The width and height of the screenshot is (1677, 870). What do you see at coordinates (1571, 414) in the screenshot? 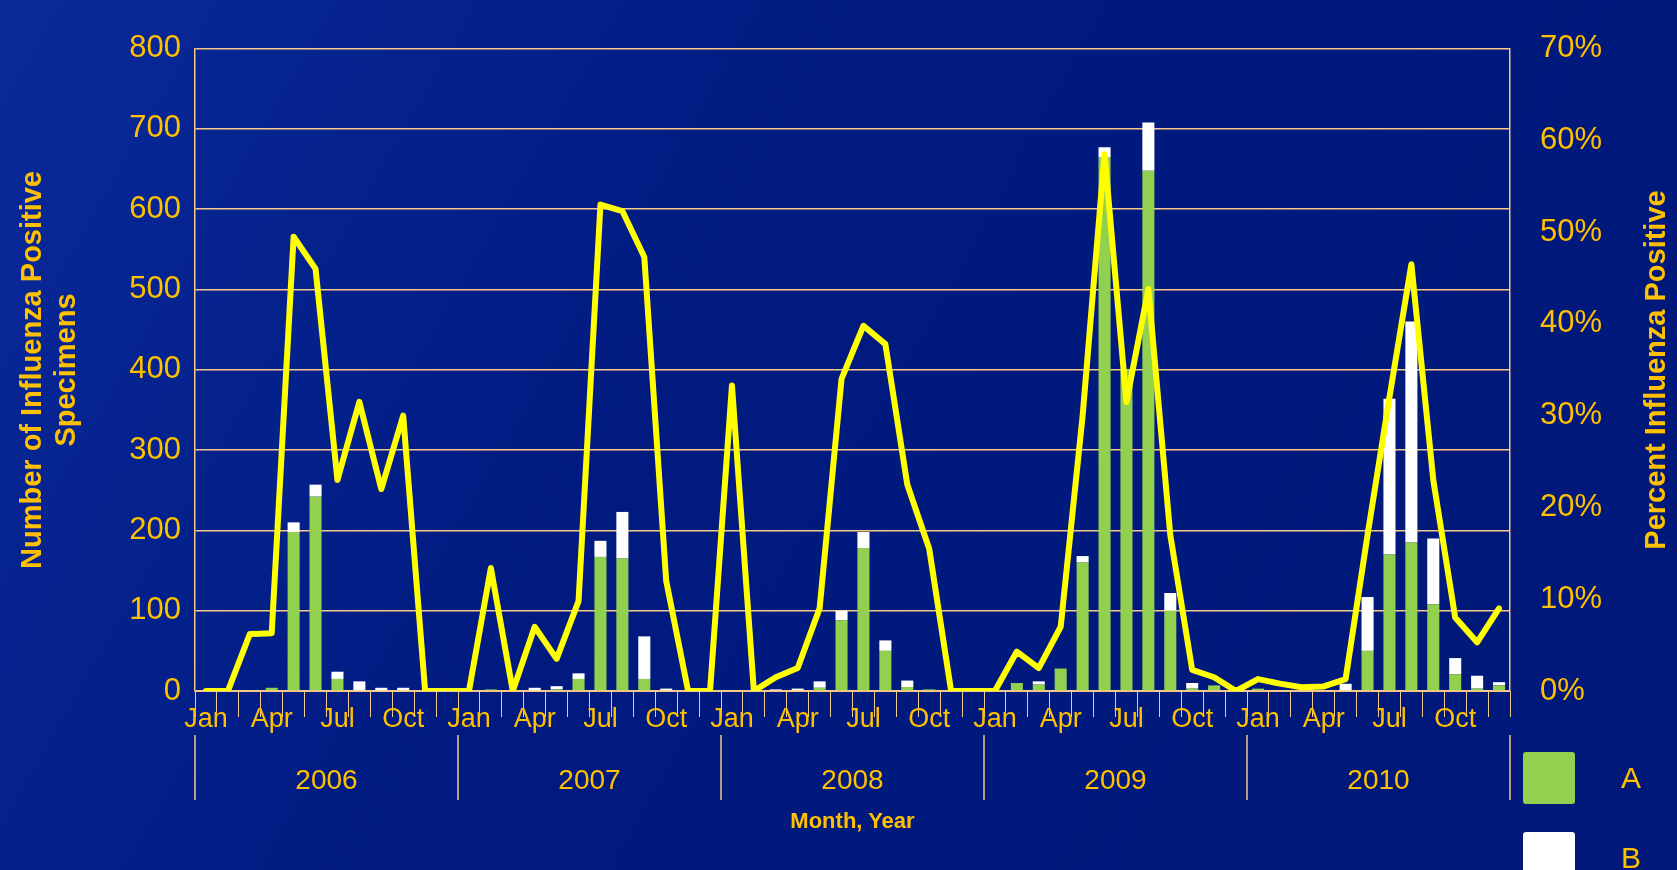
I see `y2-tick-label: 30%` at bounding box center [1571, 414].